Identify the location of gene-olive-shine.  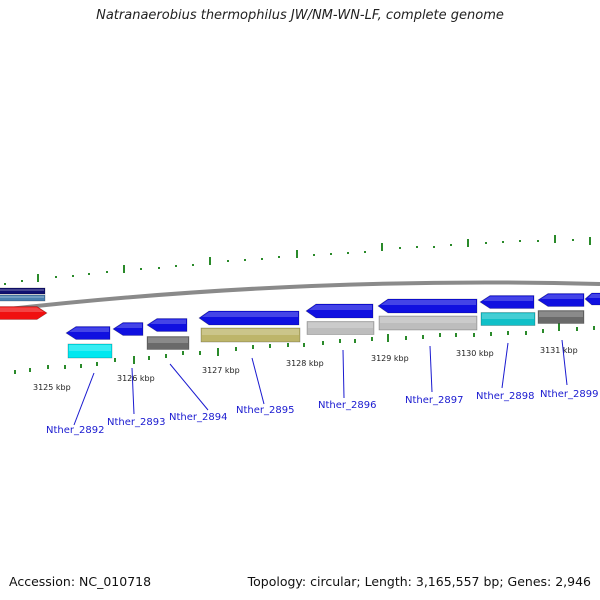
(250, 332).